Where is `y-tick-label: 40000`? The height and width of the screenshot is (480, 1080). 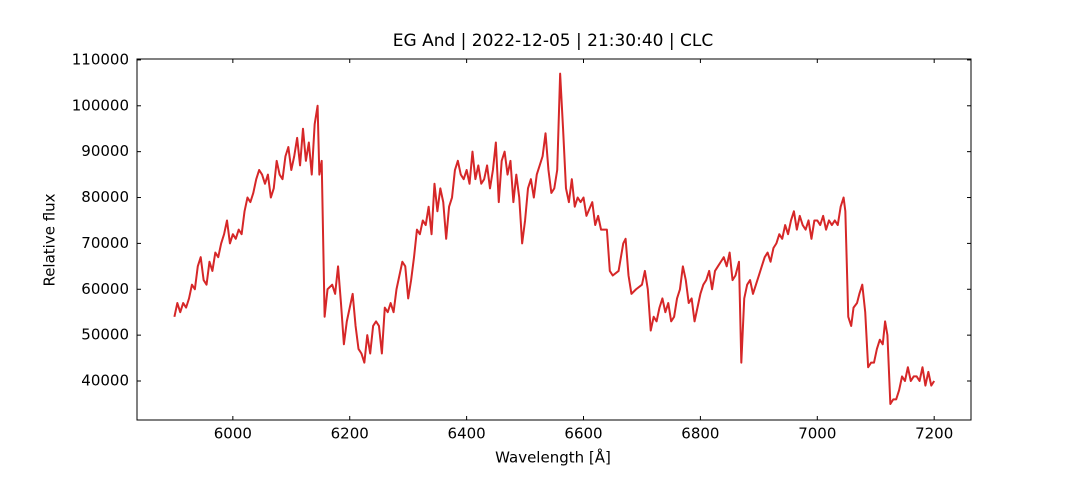 y-tick-label: 40000 is located at coordinates (105, 381).